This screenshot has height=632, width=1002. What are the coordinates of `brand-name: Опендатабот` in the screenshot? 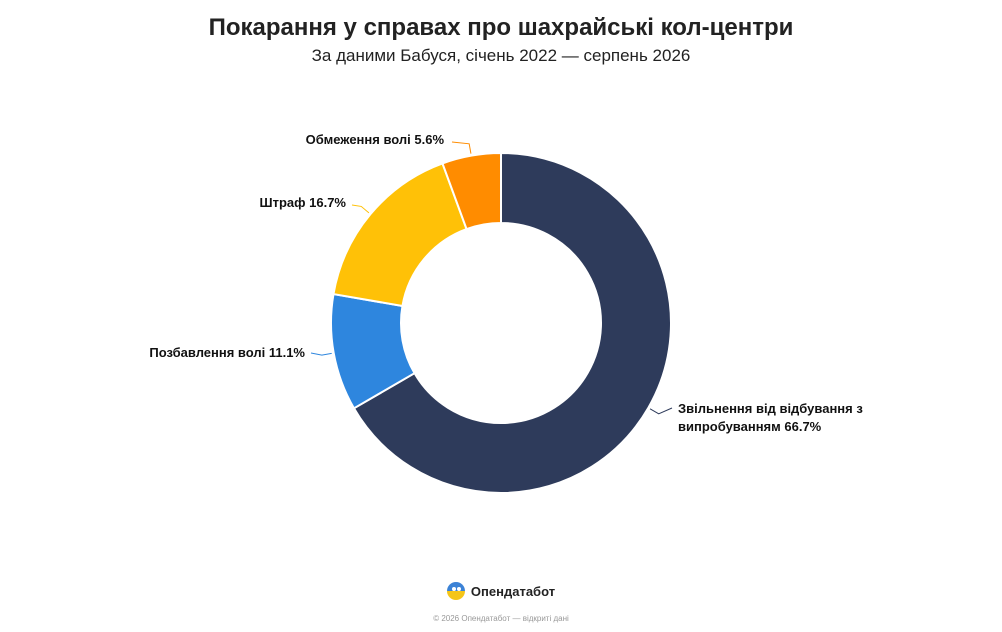 It's located at (513, 591).